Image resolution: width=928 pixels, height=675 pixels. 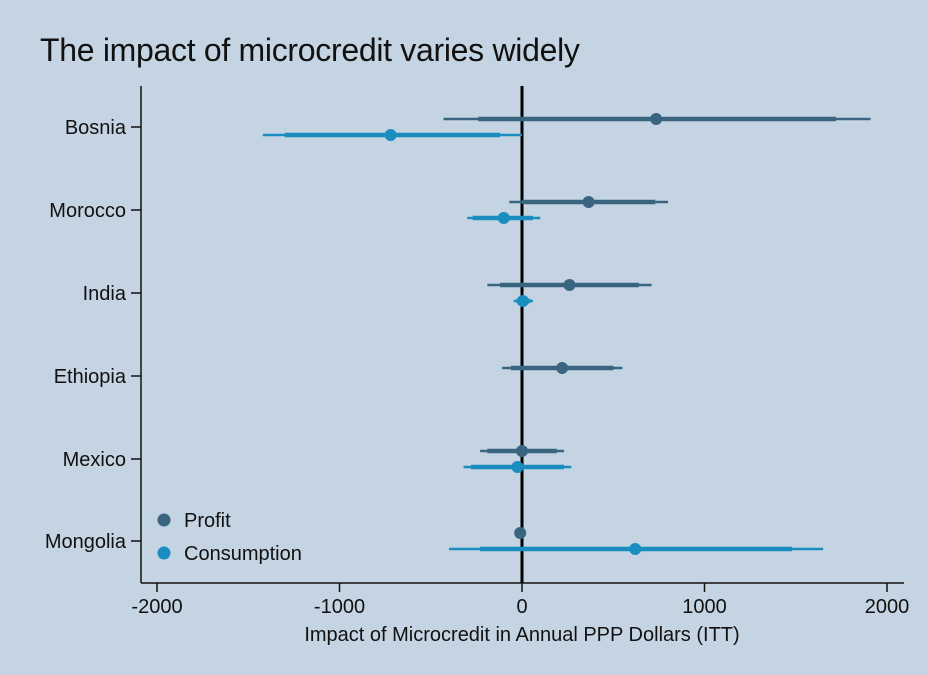 I want to click on category-label: Ethiopia, so click(x=90, y=377).